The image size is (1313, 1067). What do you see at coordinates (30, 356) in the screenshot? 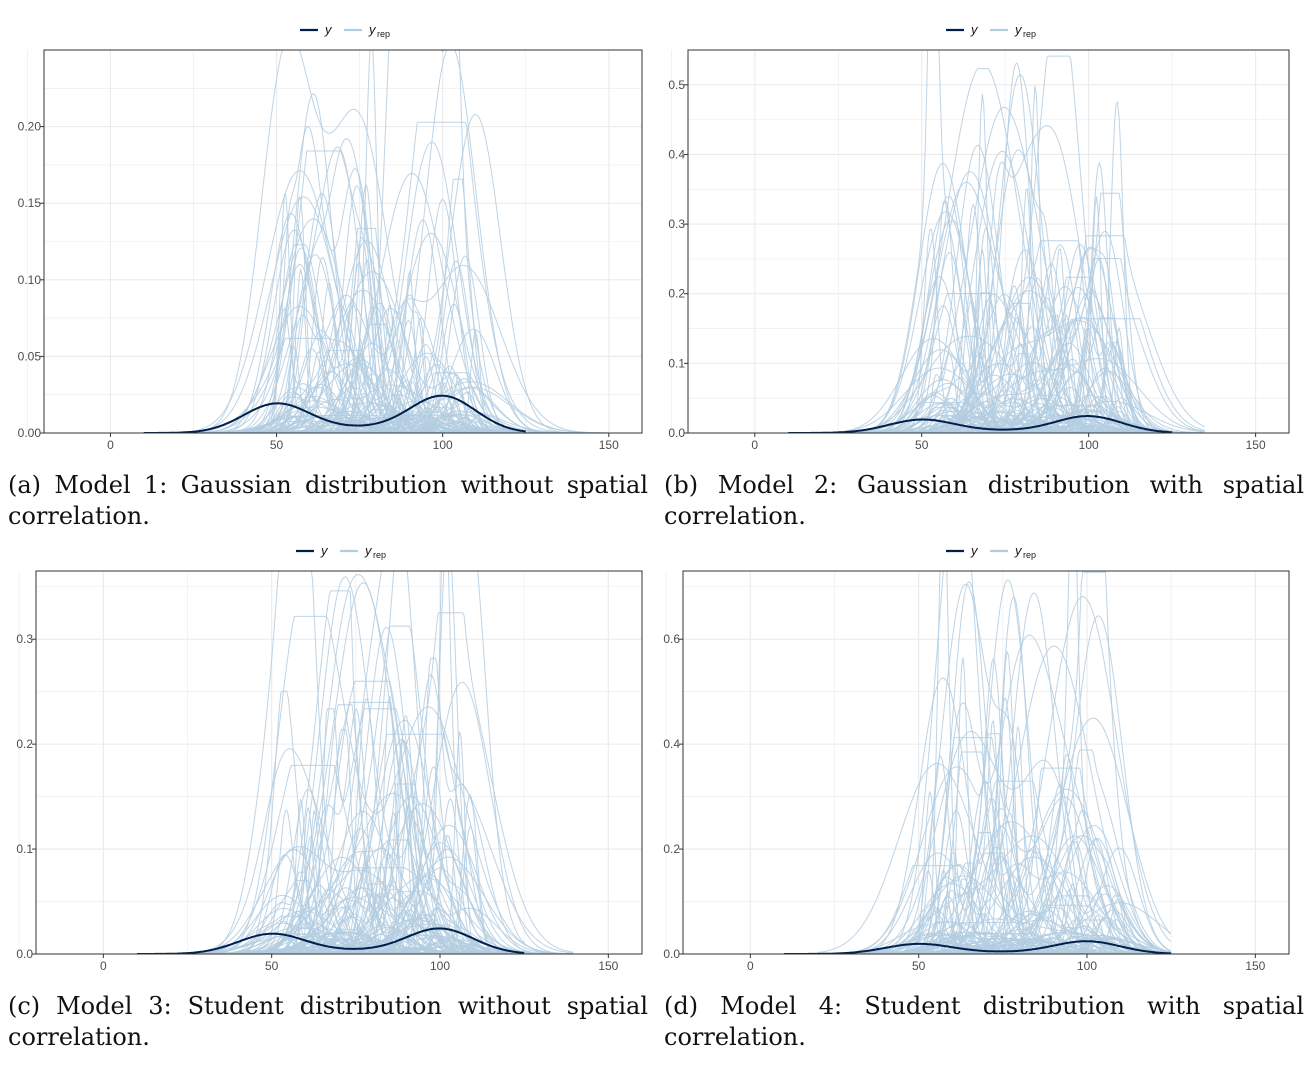
I see `y-tick-label: 0.05` at bounding box center [30, 356].